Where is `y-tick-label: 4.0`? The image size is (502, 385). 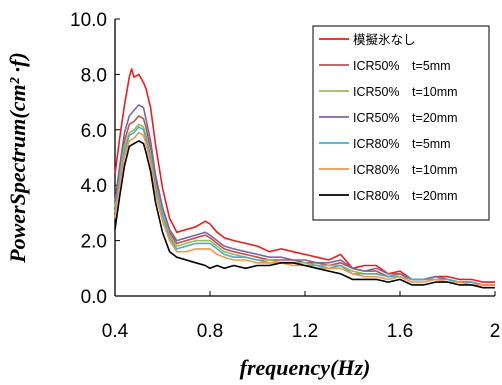
y-tick-label: 4.0 is located at coordinates (94, 186).